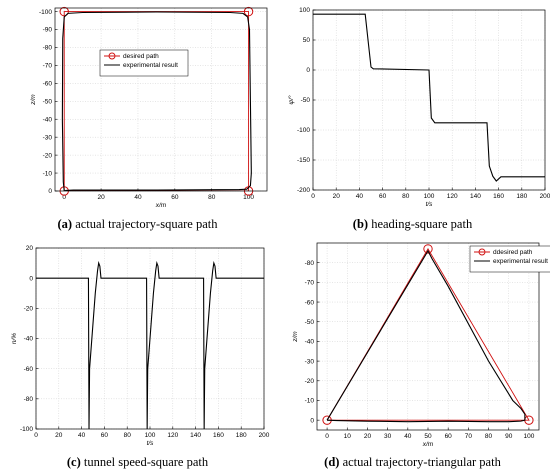 This screenshot has width=550, height=476. I want to click on legend-label-a-0: desired path, so click(141, 56).